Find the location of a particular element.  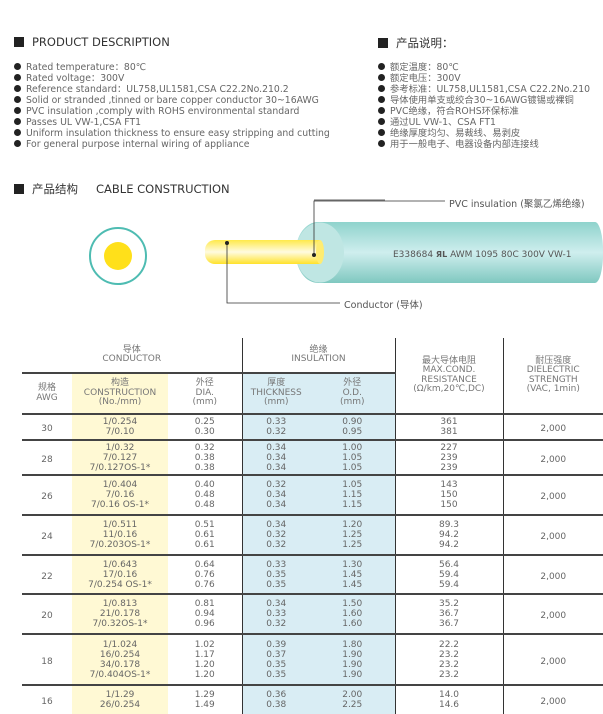

awg-cell: 18 is located at coordinates (47, 659).